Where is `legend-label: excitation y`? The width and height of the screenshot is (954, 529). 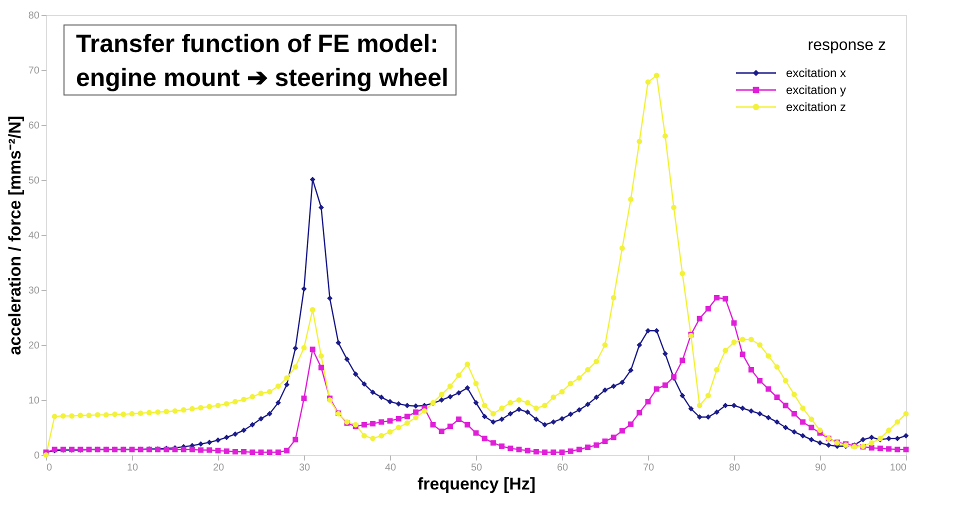 legend-label: excitation y is located at coordinates (816, 90).